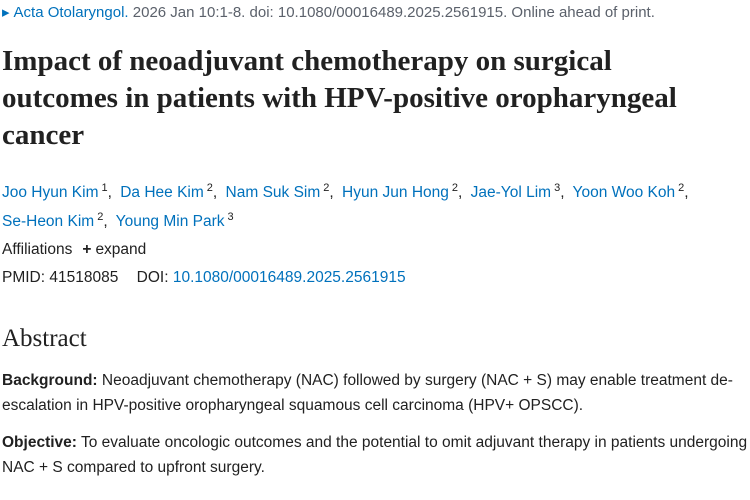 This screenshot has width=750, height=500. Describe the element at coordinates (152, 277) in the screenshot. I see `doi-label: DOI:` at that location.